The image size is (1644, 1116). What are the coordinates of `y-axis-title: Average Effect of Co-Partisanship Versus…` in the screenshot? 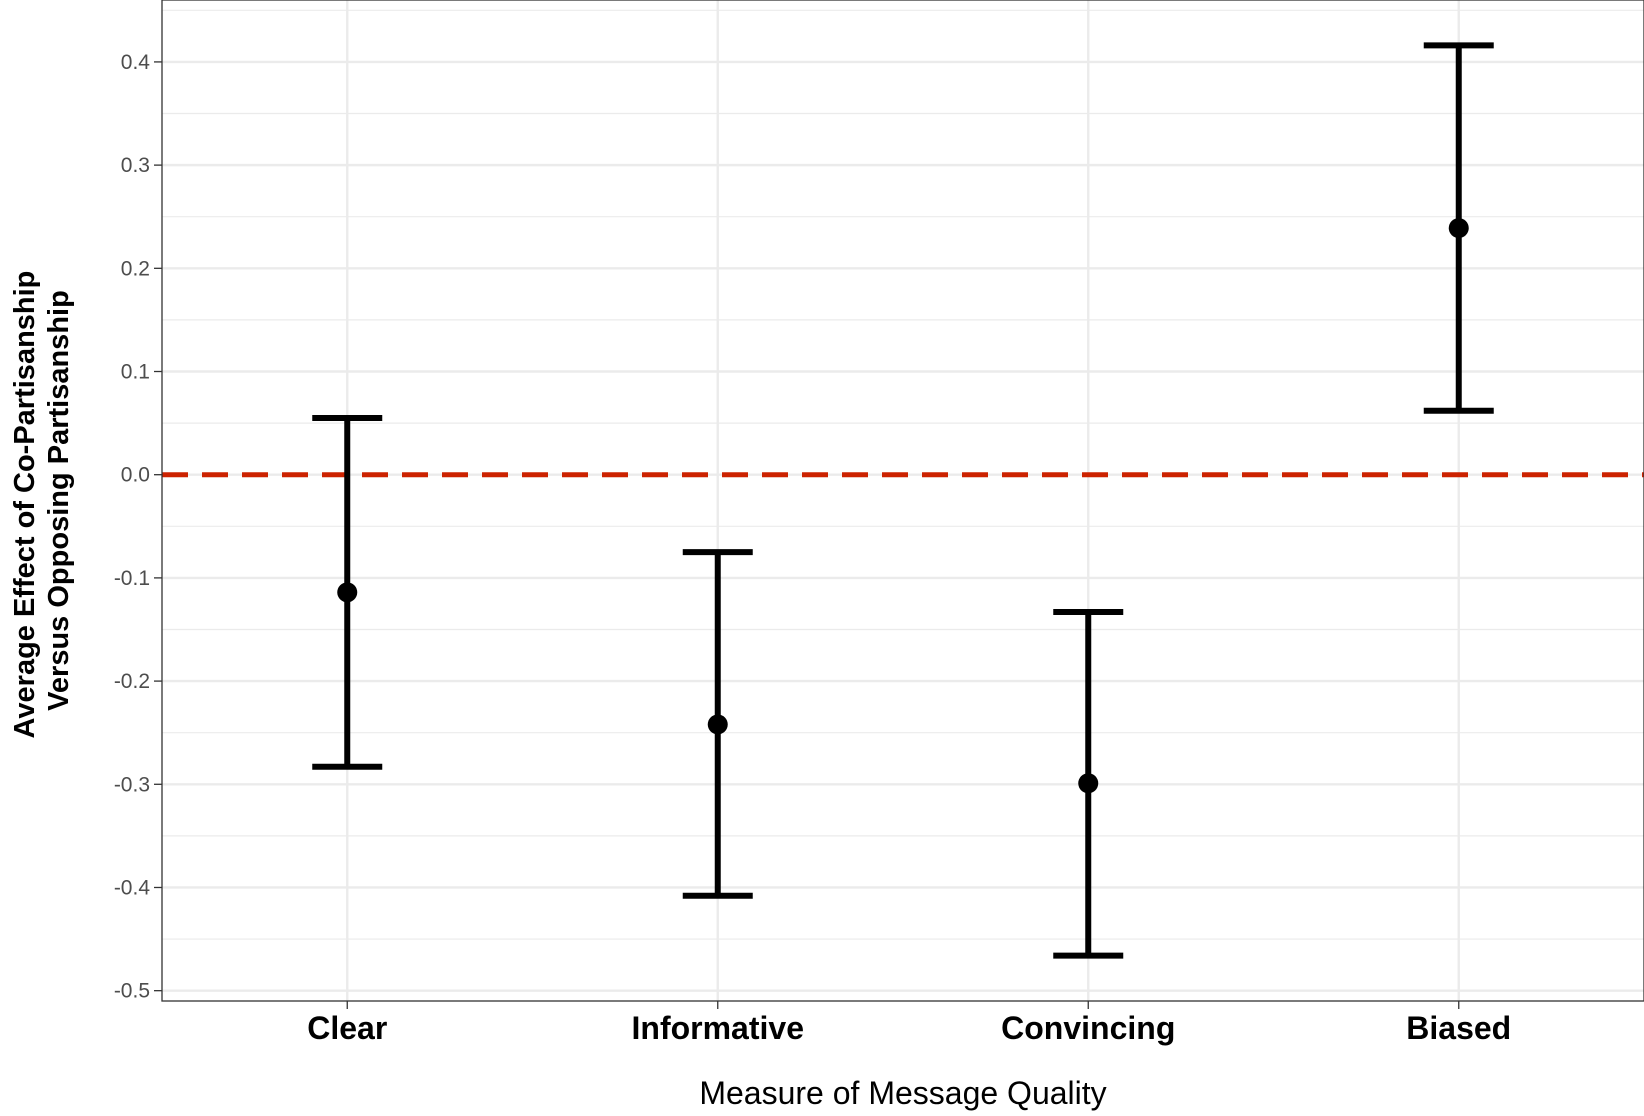 It's located at (42, 501).